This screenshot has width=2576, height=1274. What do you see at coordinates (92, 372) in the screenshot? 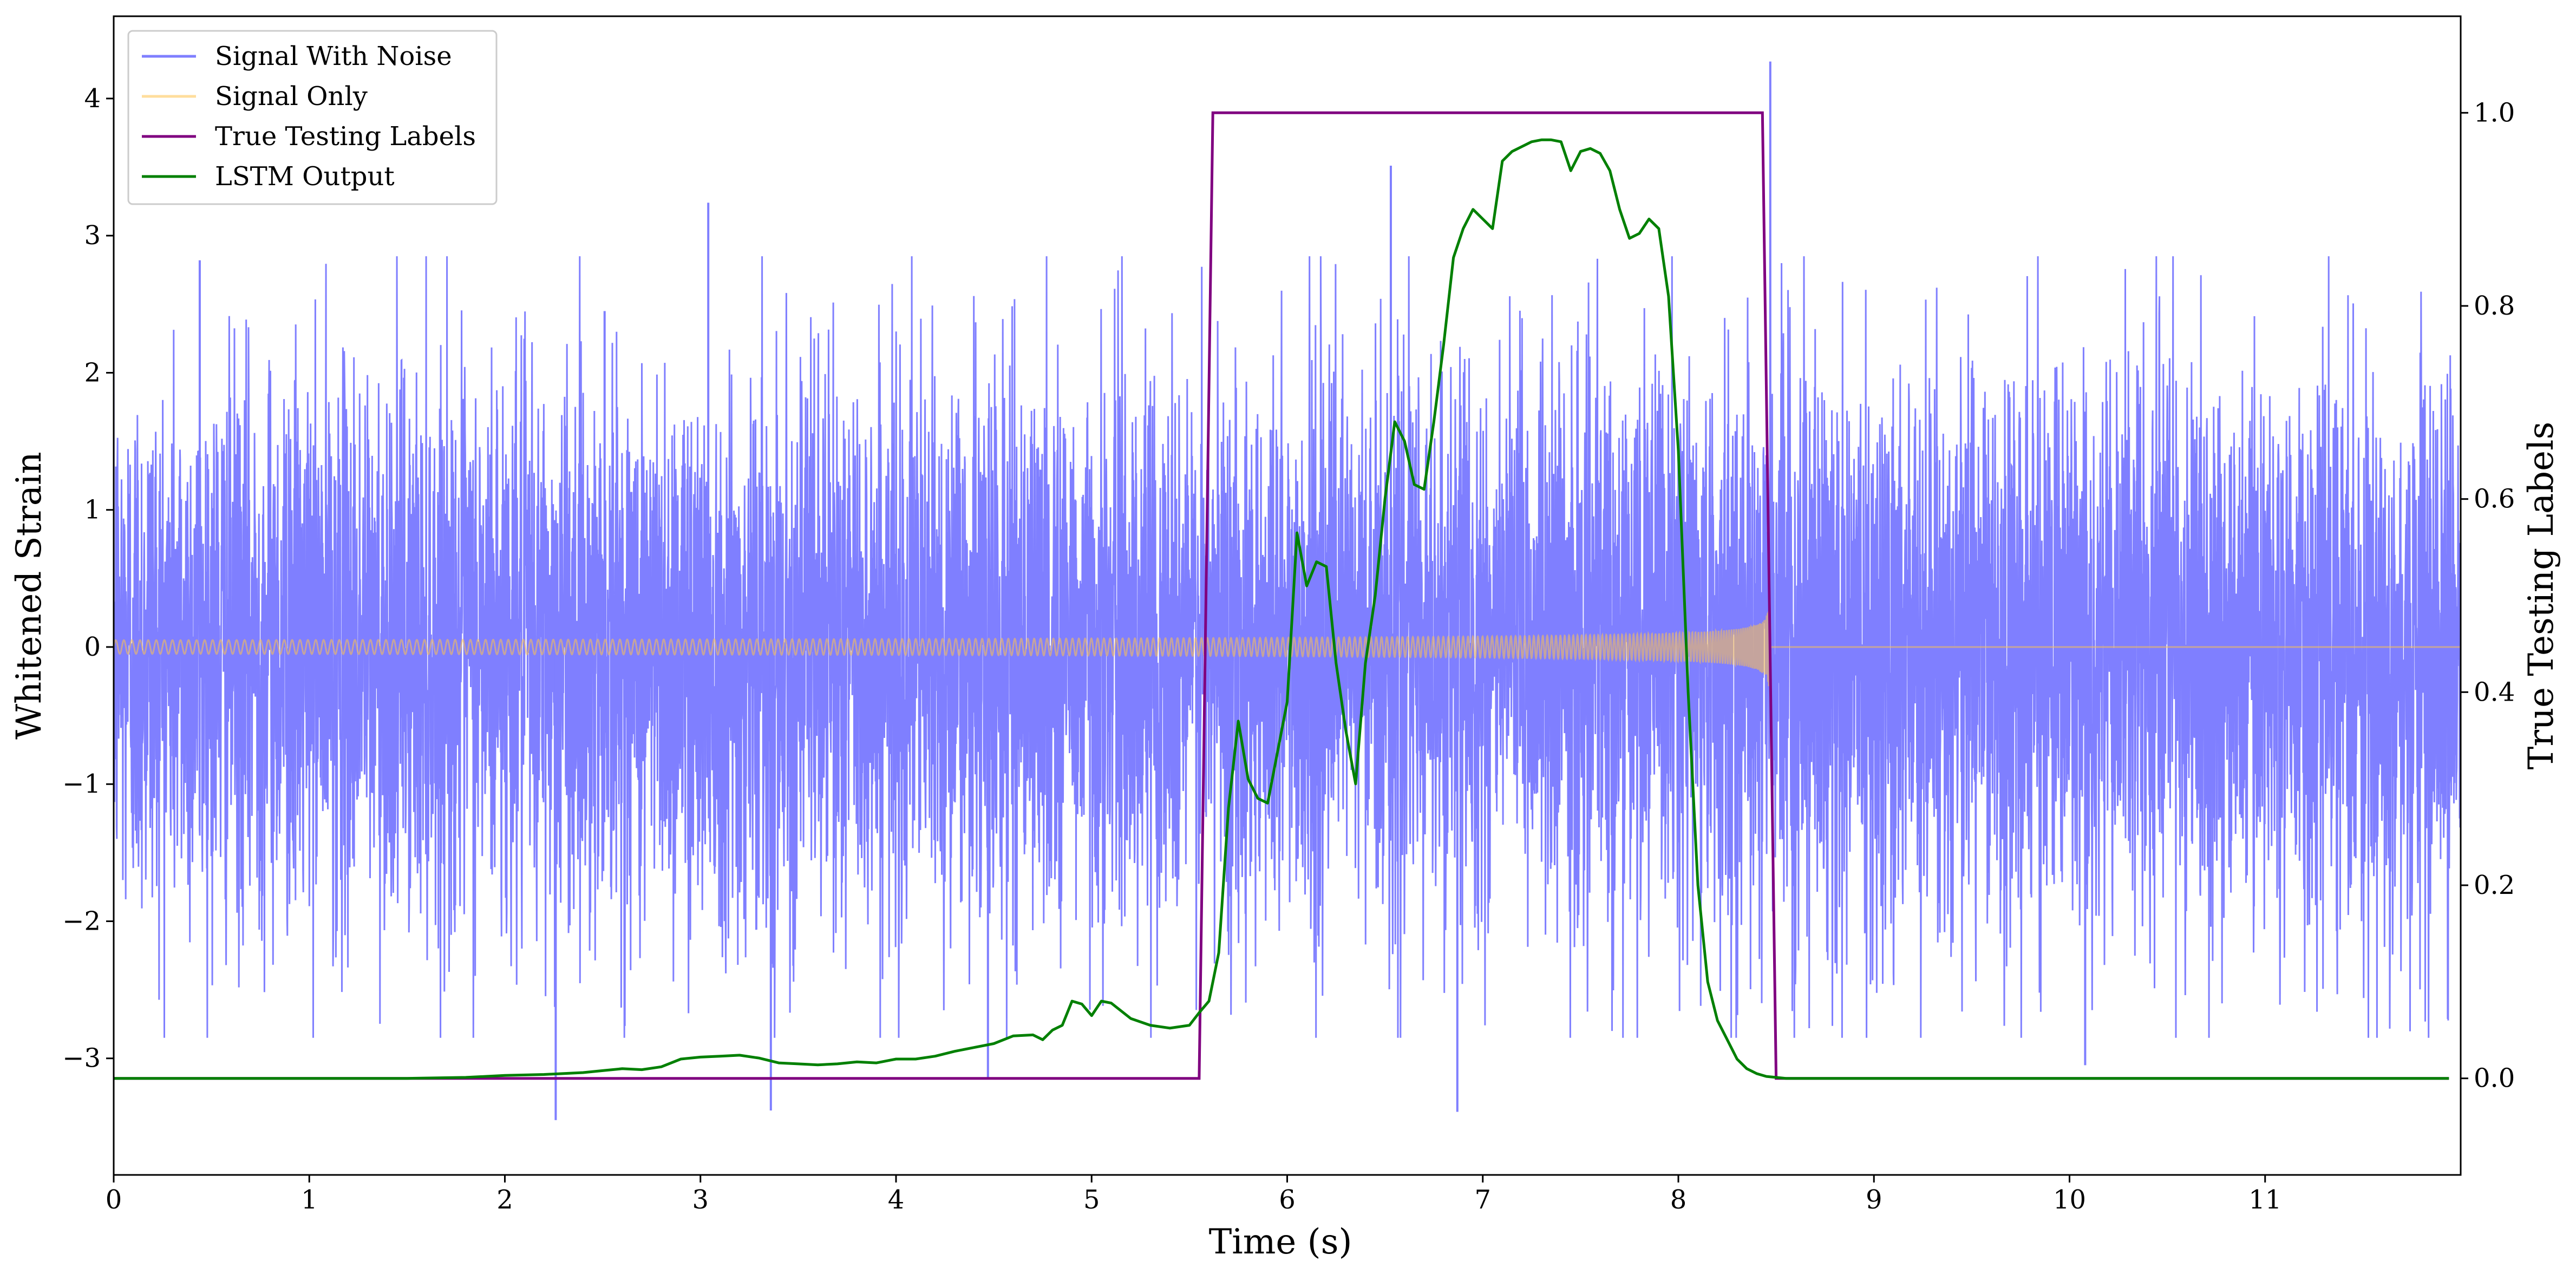
I see `y-tick-label: 2` at bounding box center [92, 372].